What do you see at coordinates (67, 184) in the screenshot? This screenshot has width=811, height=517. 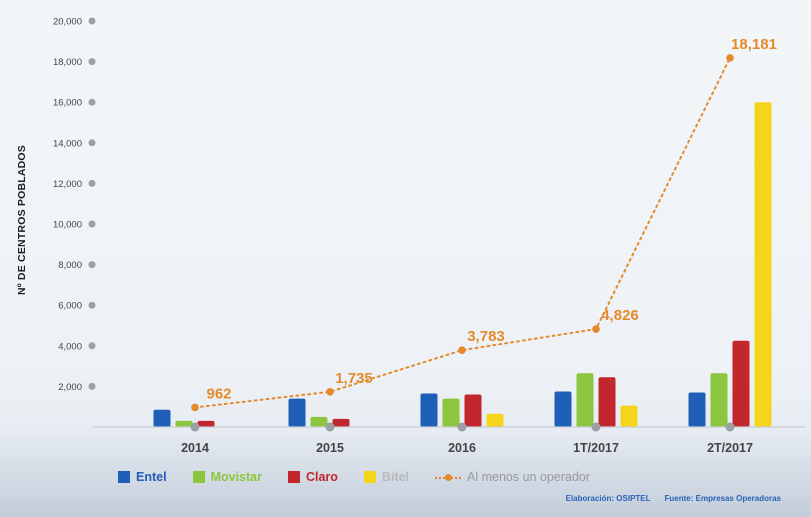 I see `y-tick-label: 12,000` at bounding box center [67, 184].